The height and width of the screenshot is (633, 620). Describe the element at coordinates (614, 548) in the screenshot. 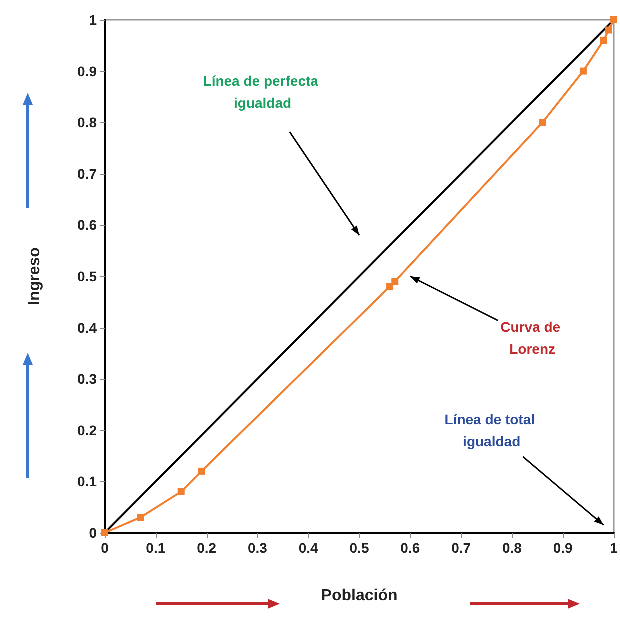

I see `x-tick-label: 1` at that location.